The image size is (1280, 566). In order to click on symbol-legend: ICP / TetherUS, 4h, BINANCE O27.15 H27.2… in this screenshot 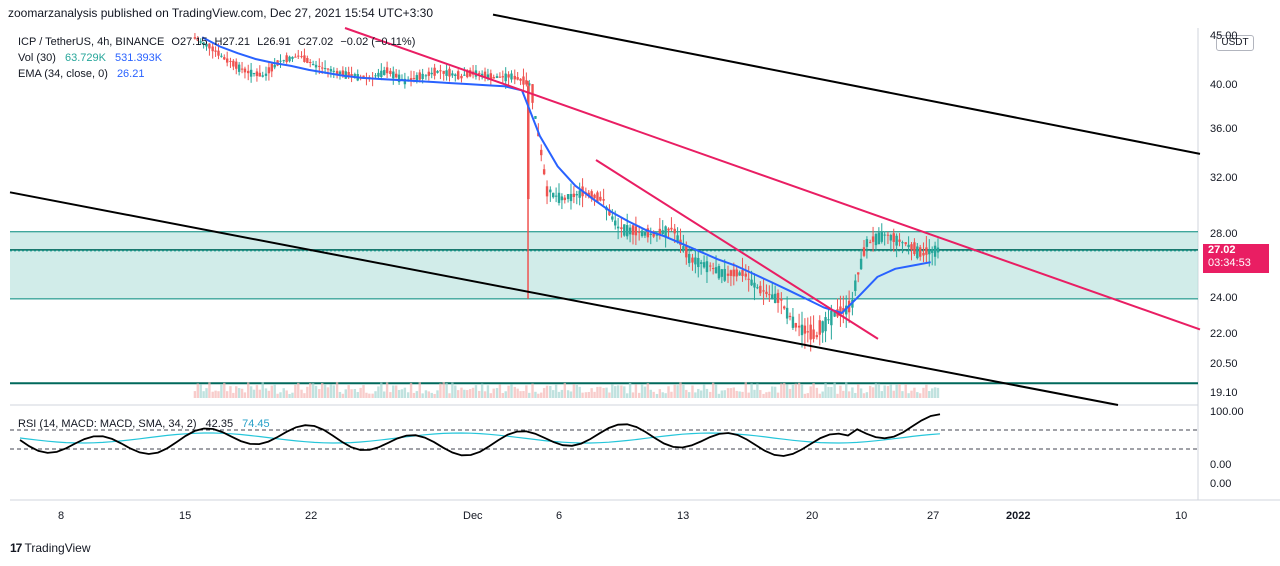, I will do `click(216, 42)`.